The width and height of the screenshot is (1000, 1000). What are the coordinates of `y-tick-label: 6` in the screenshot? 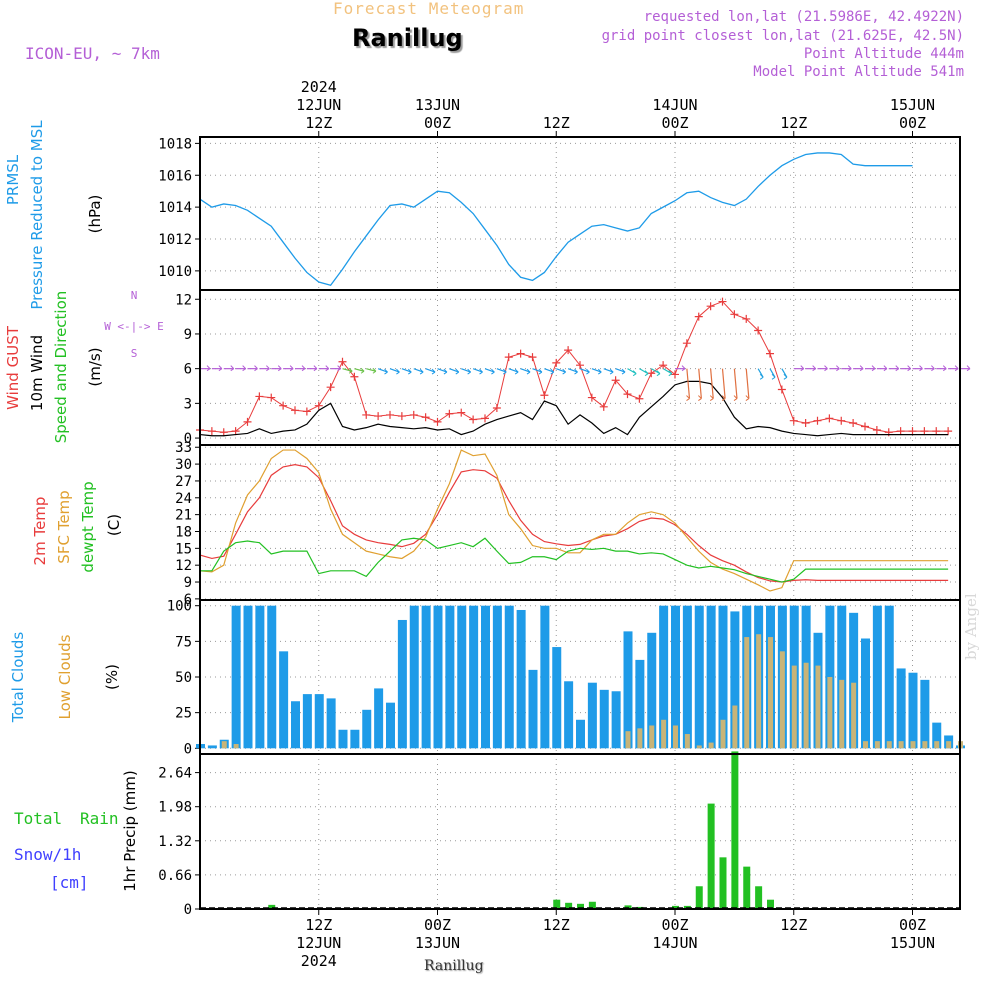 It's located at (188, 600).